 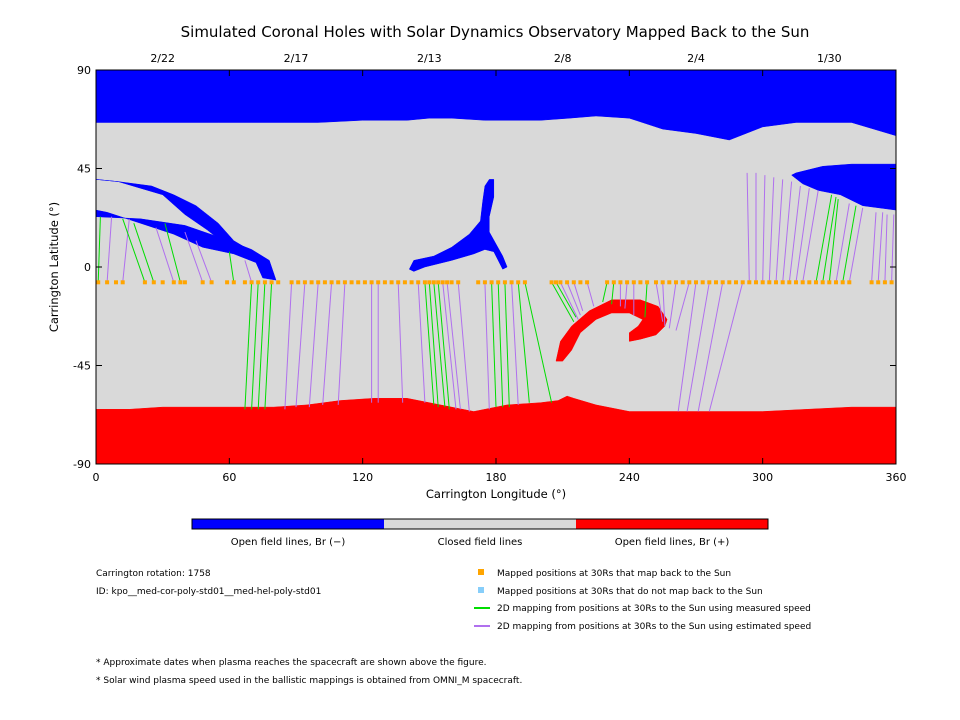 What do you see at coordinates (629, 477) in the screenshot?
I see `x-tick-label: 240` at bounding box center [629, 477].